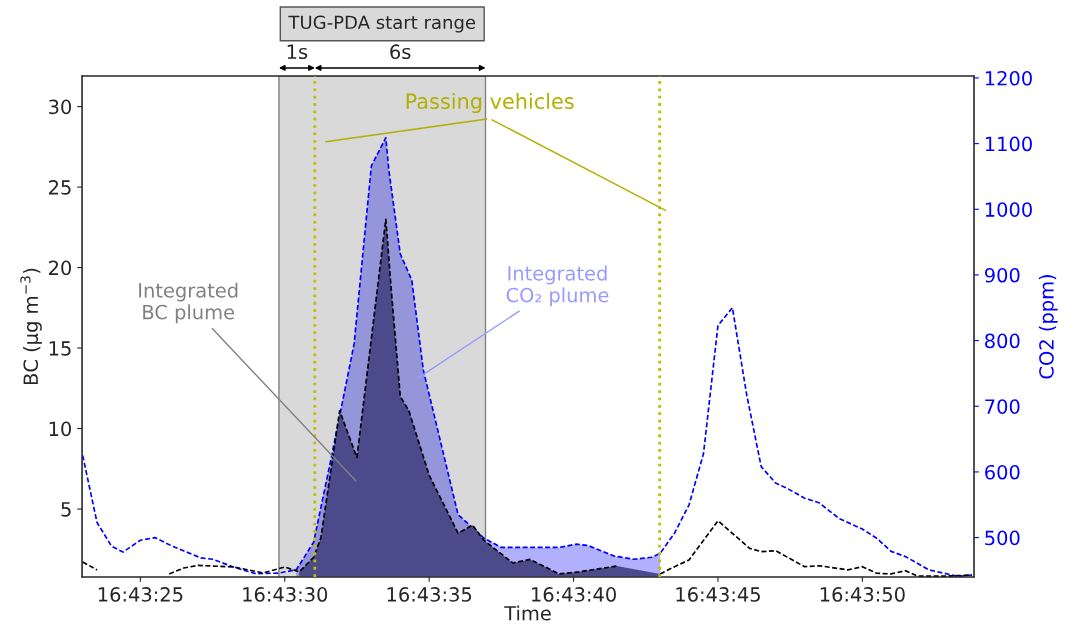  What do you see at coordinates (1048, 327) in the screenshot?
I see `y2-axis-title: CO2 (ppm)` at bounding box center [1048, 327].